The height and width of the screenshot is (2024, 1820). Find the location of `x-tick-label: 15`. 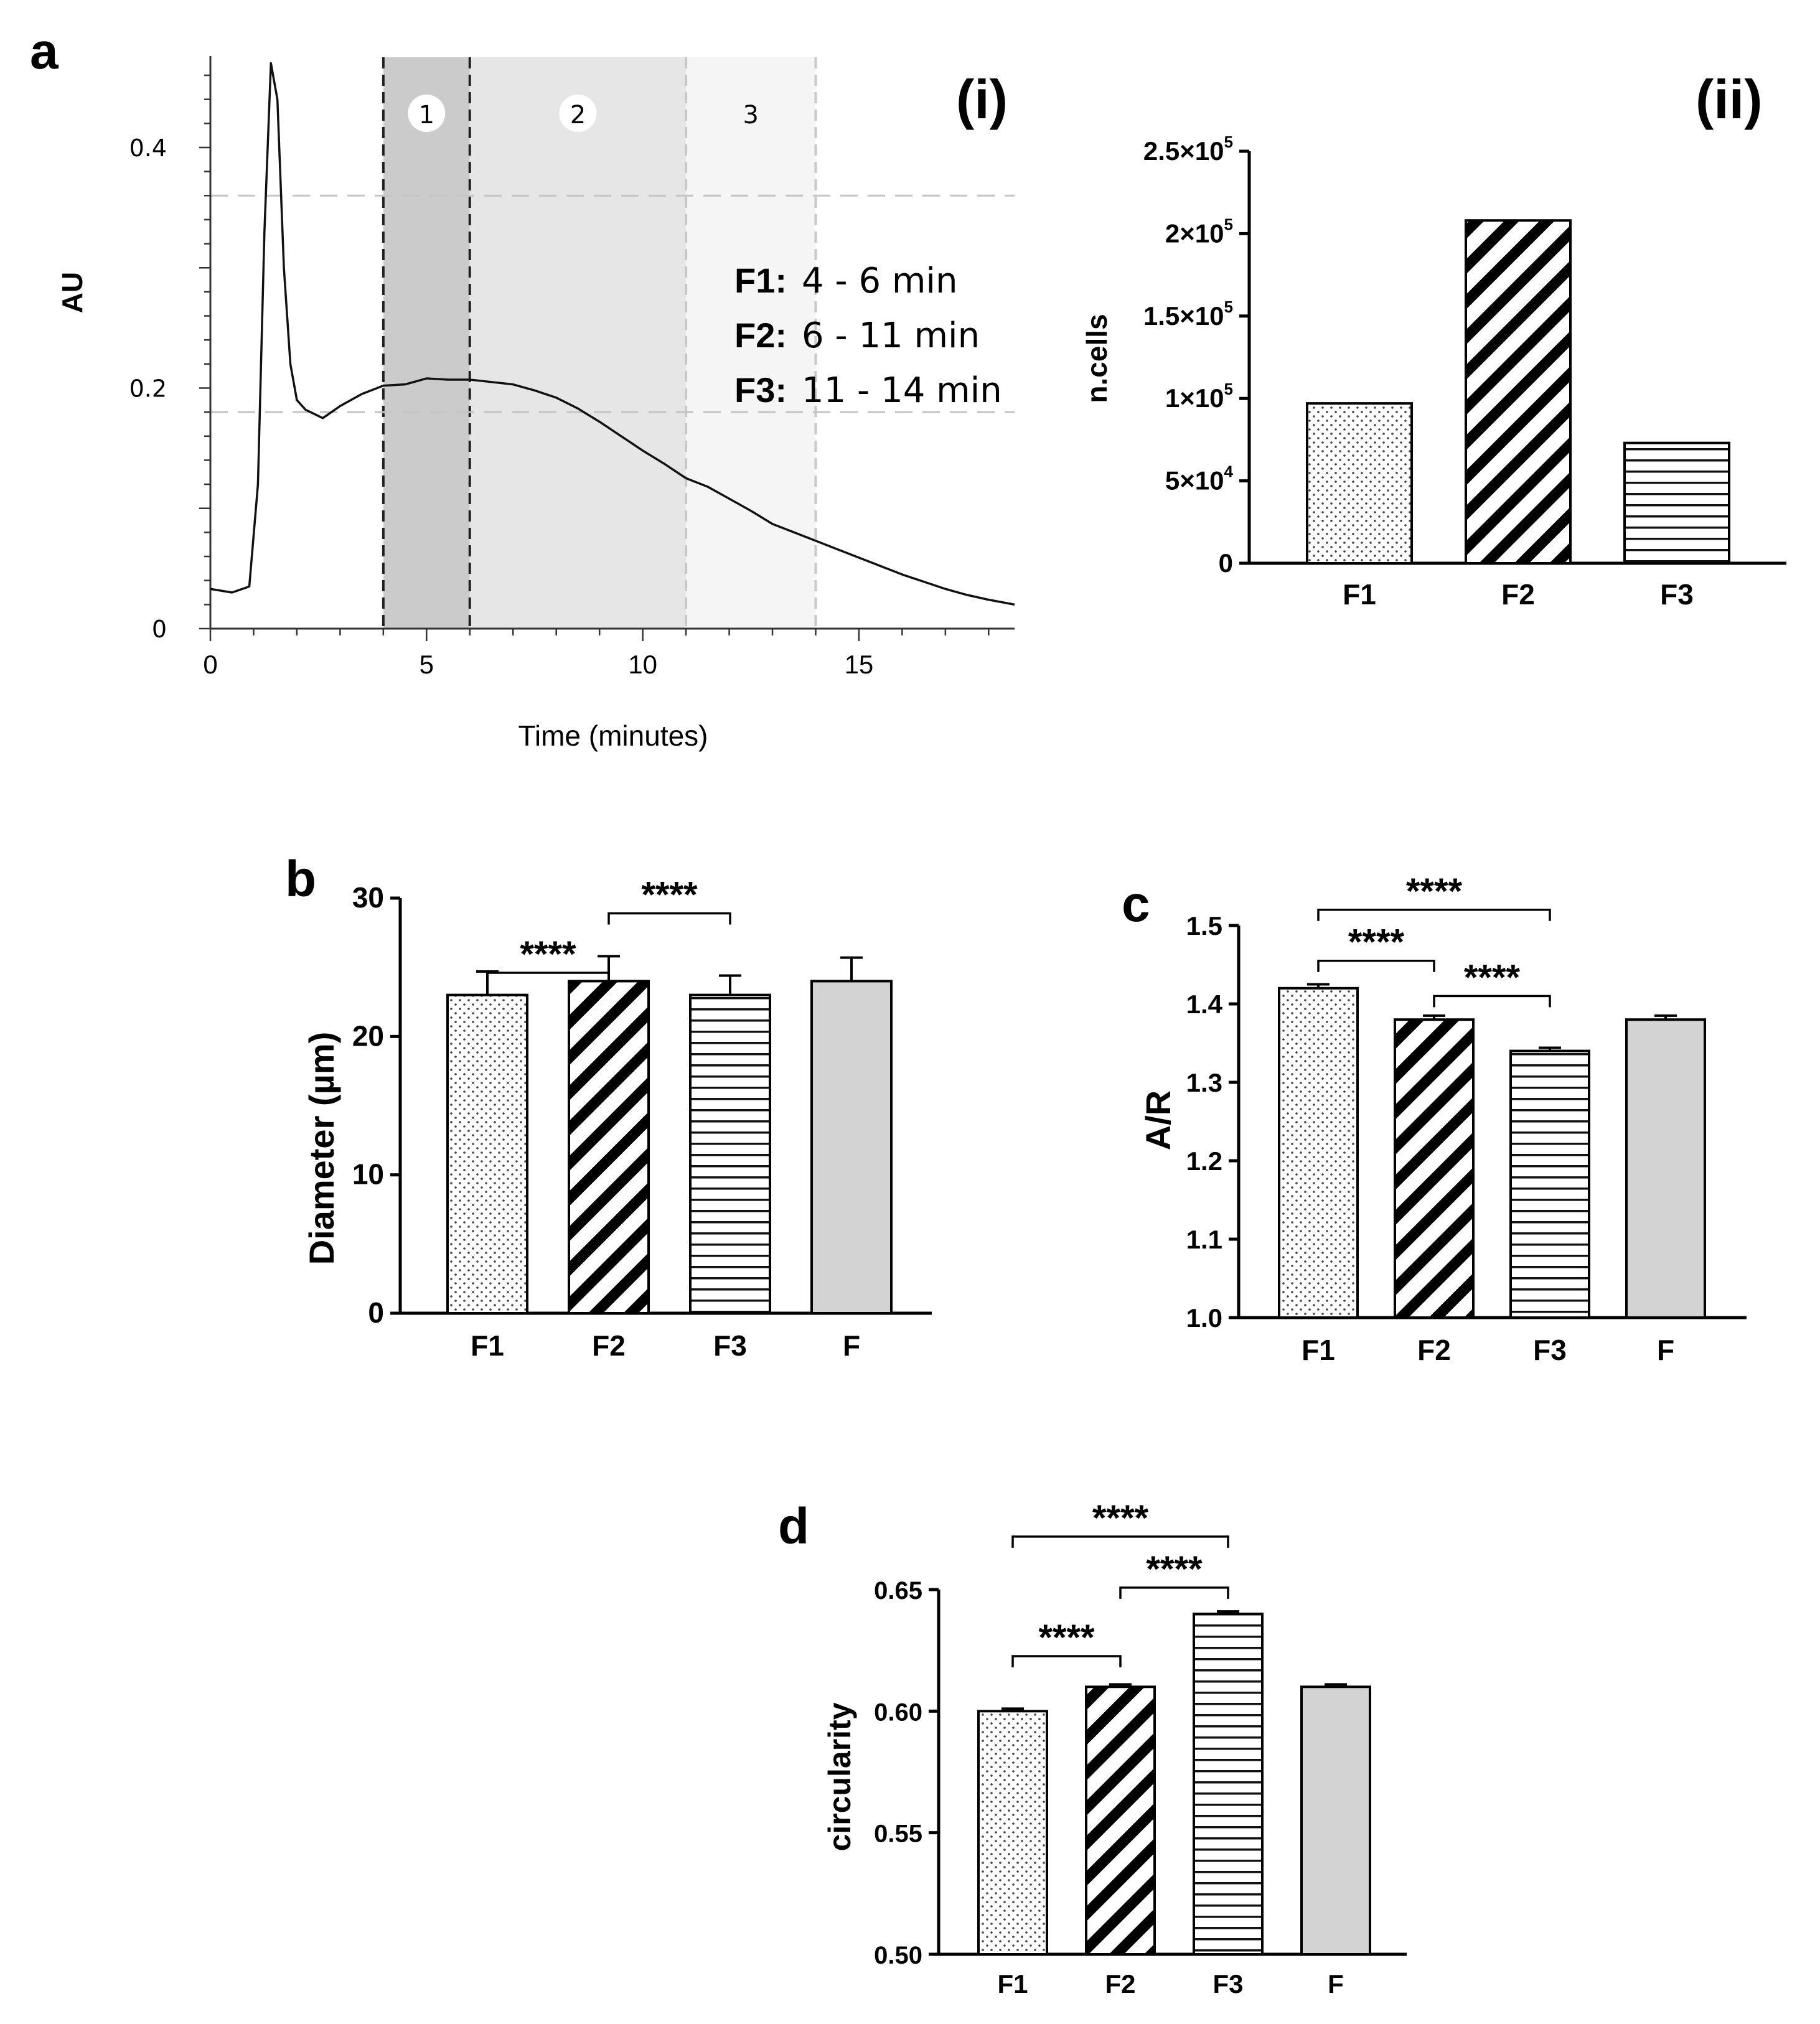

x-tick-label: 15 is located at coordinates (859, 665).